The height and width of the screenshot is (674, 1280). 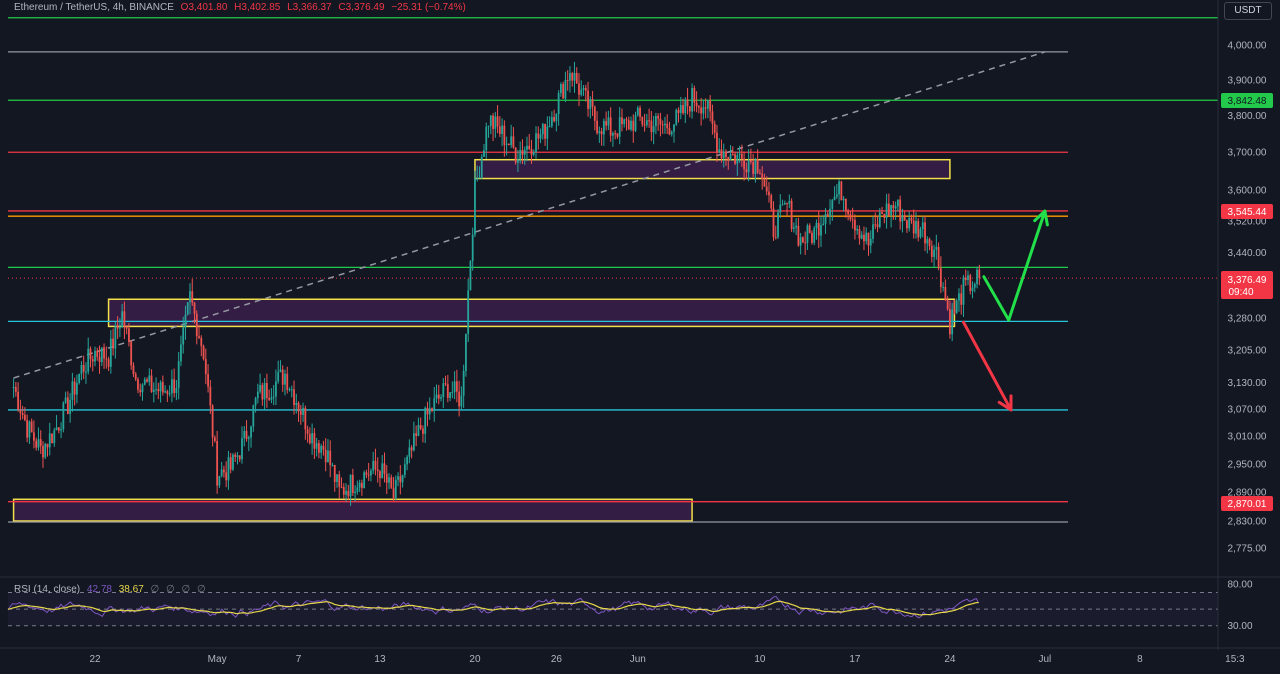 I want to click on symbol-title: Ethereum / TetherUS, 4h, BINANCE, so click(x=94, y=7).